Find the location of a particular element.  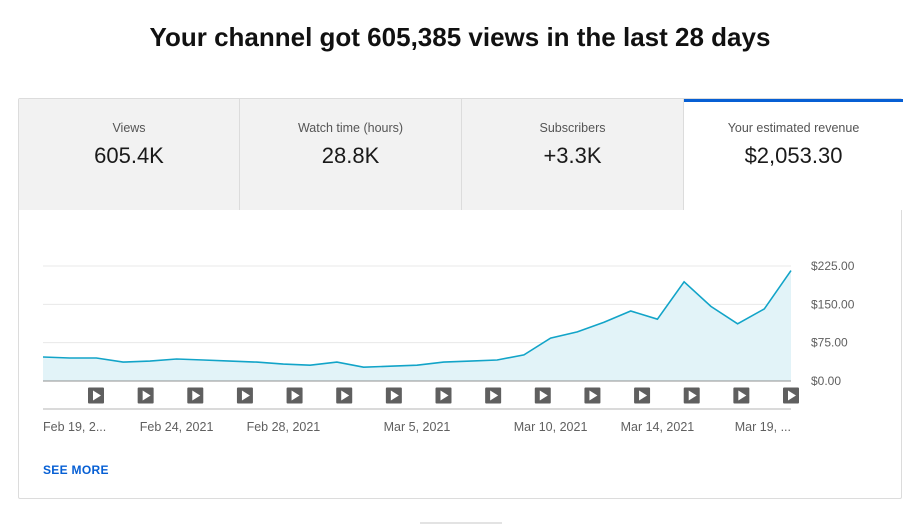

x-tick-label: Mar 14, 2021 is located at coordinates (658, 427).